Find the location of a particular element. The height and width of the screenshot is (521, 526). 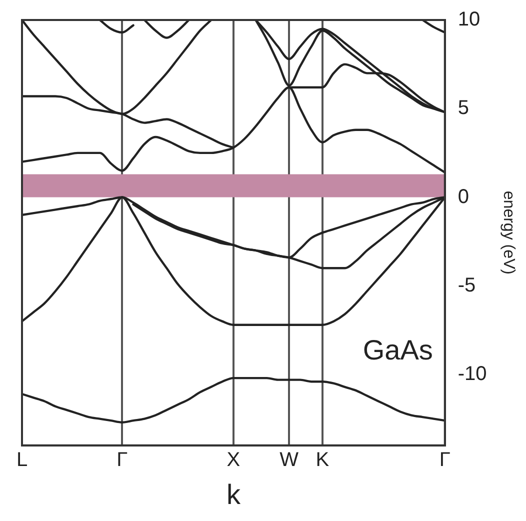

y-tick-label: 0 is located at coordinates (464, 197).